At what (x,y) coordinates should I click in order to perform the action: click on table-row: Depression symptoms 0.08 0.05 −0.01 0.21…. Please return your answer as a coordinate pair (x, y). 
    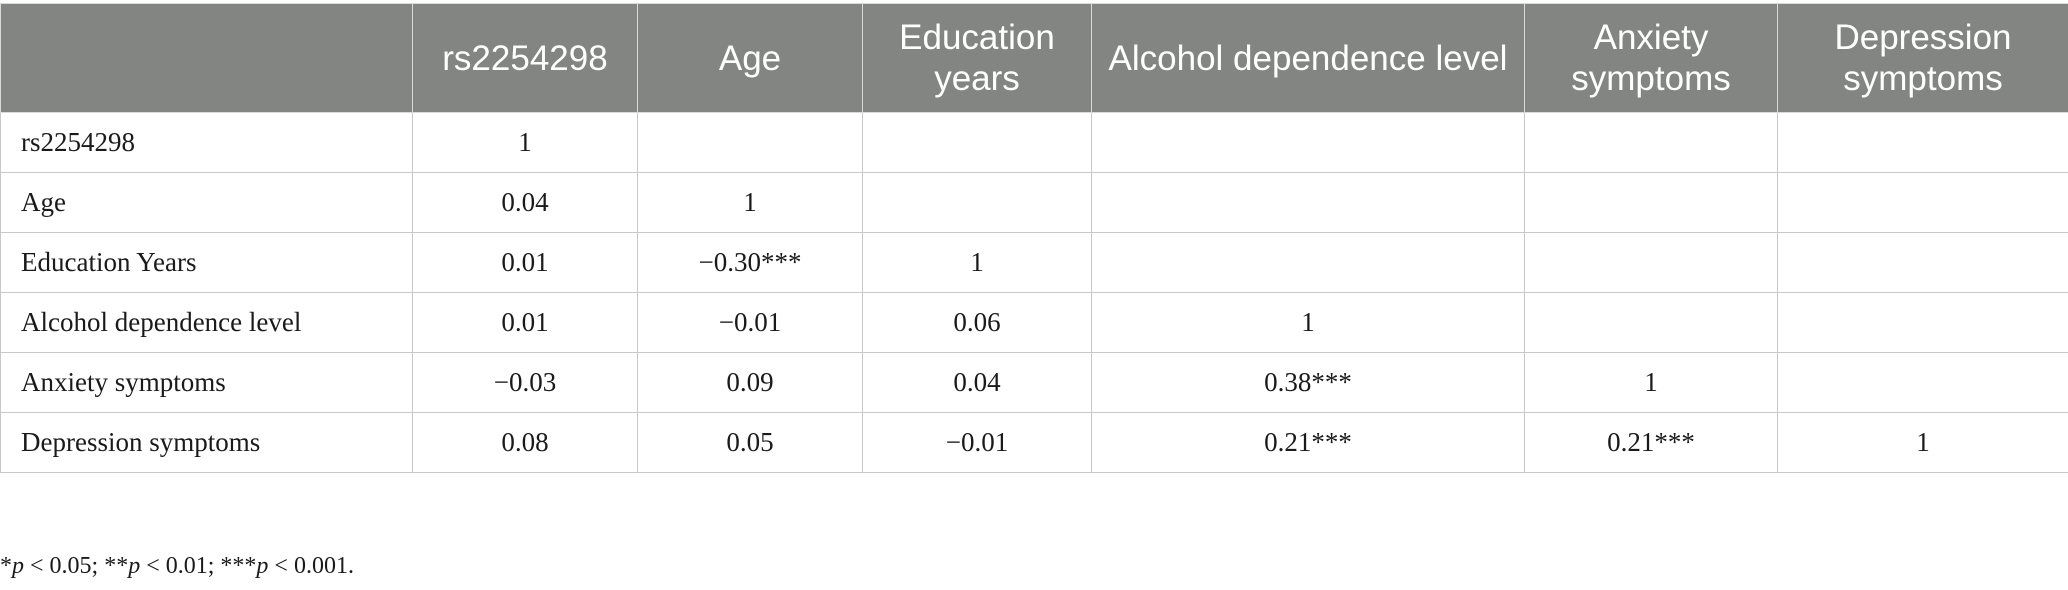
    Looking at the image, I should click on (1034, 442).